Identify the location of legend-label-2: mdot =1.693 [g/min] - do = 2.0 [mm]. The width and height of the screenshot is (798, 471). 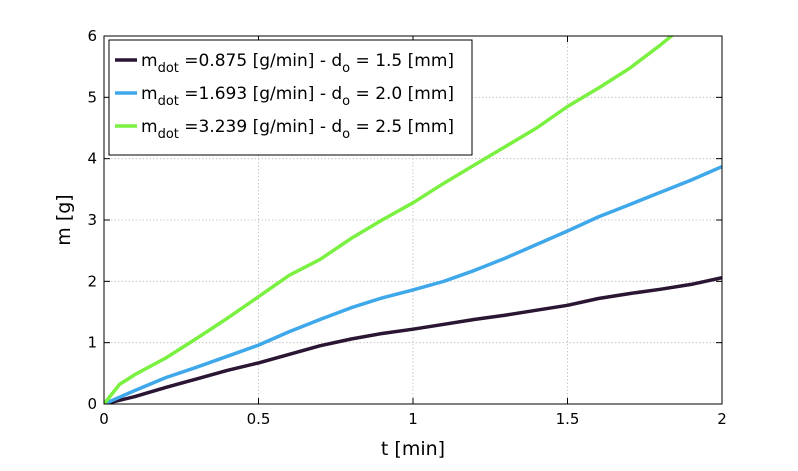
(297, 96).